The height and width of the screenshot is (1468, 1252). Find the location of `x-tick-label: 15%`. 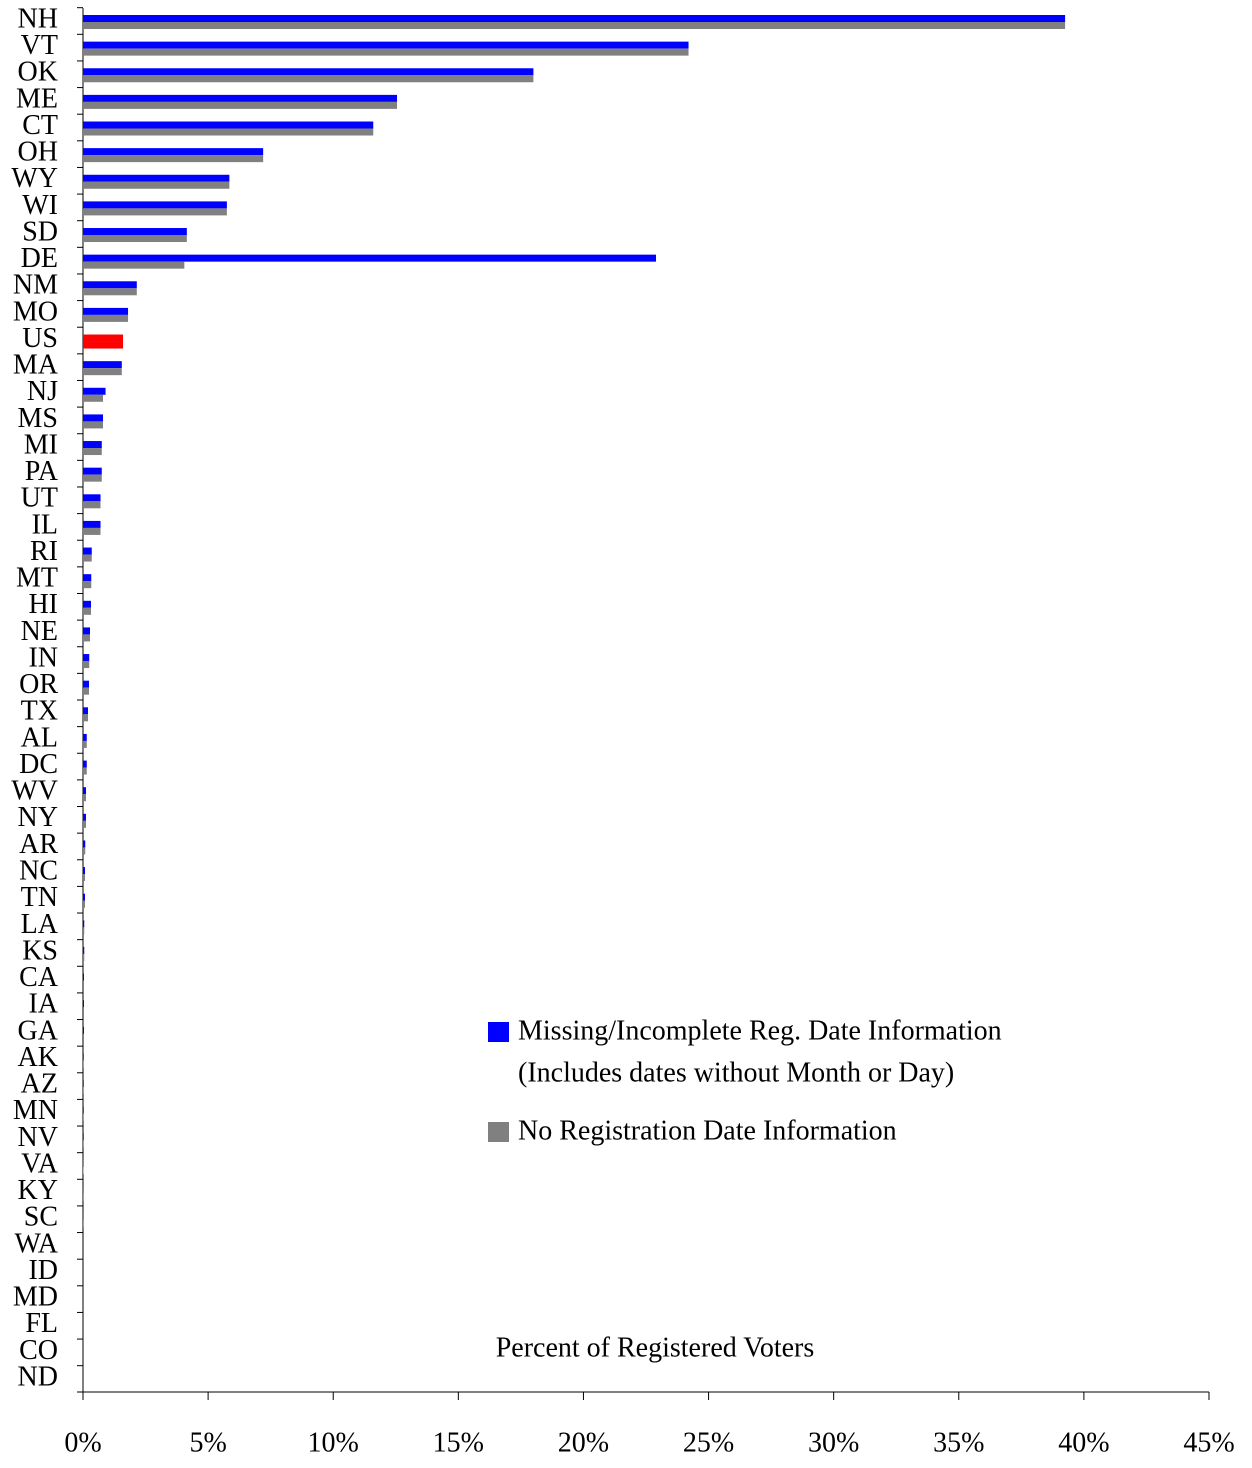

x-tick-label: 15% is located at coordinates (458, 1442).